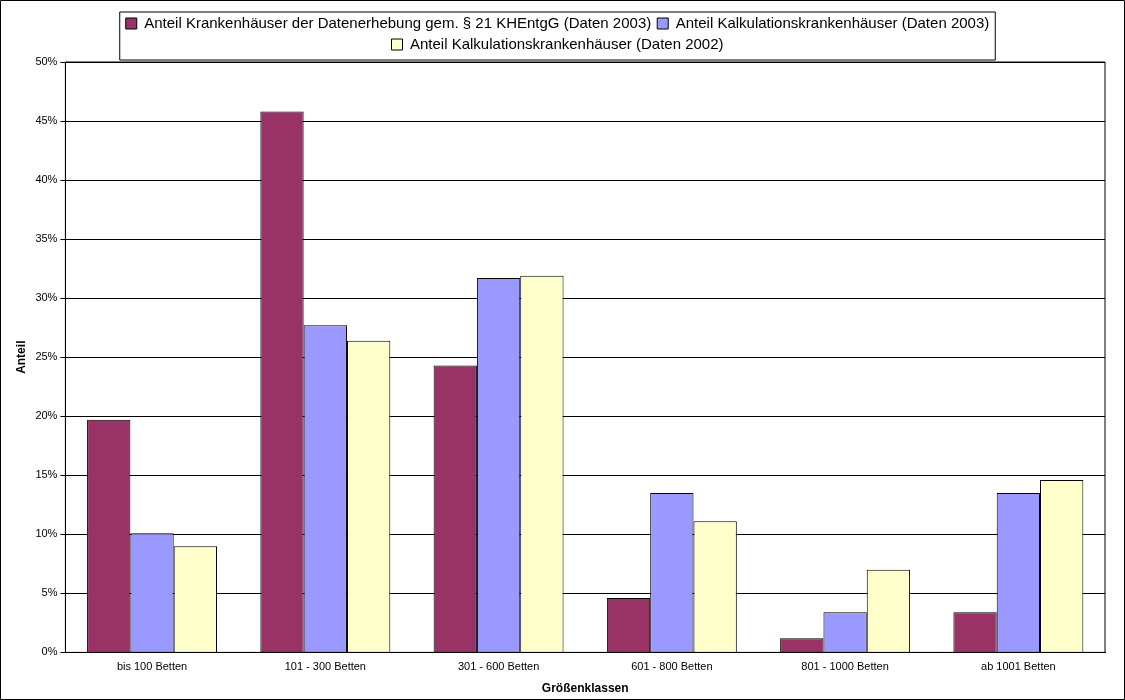 The width and height of the screenshot is (1125, 700). Describe the element at coordinates (46, 533) in the screenshot. I see `y-tick-label: 10%` at that location.